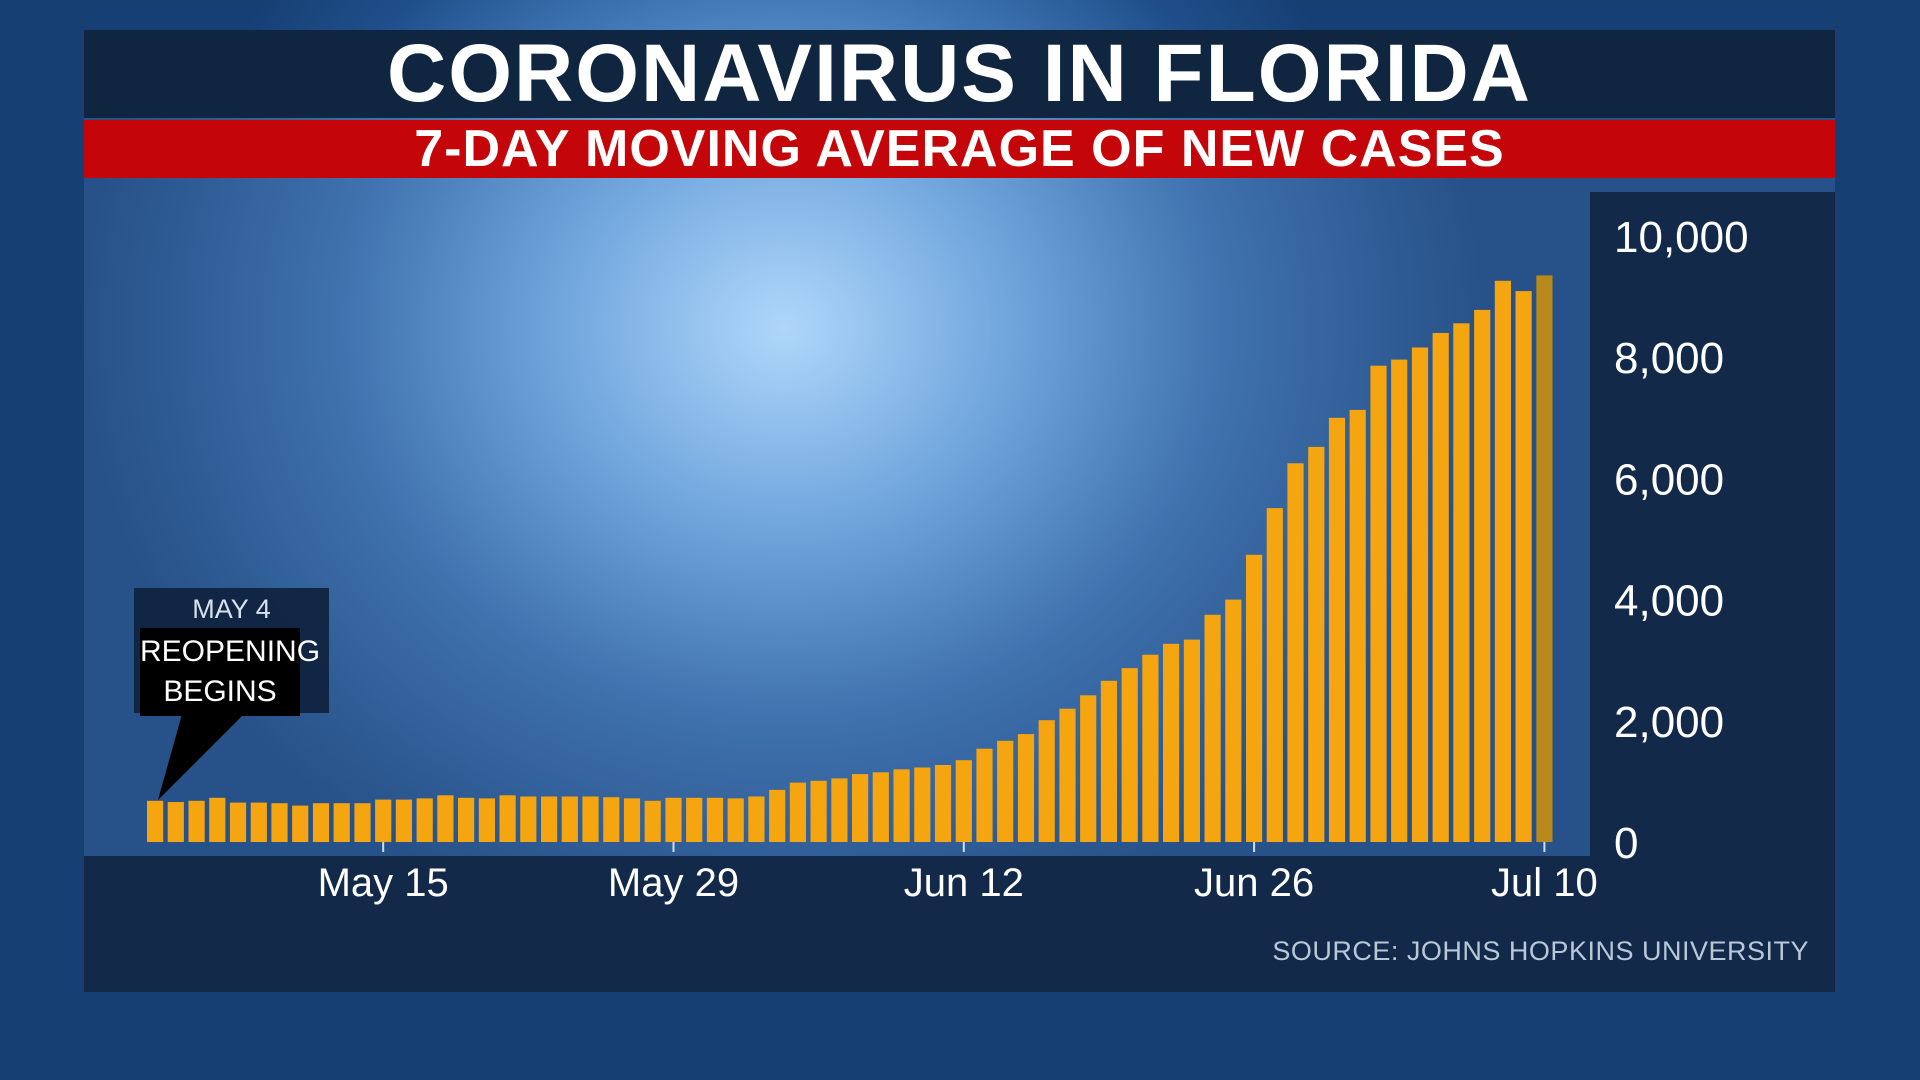  I want to click on x-tick-labels: May 15 May 29 Jun 12 Jun 26 Jul 10, so click(958, 873).